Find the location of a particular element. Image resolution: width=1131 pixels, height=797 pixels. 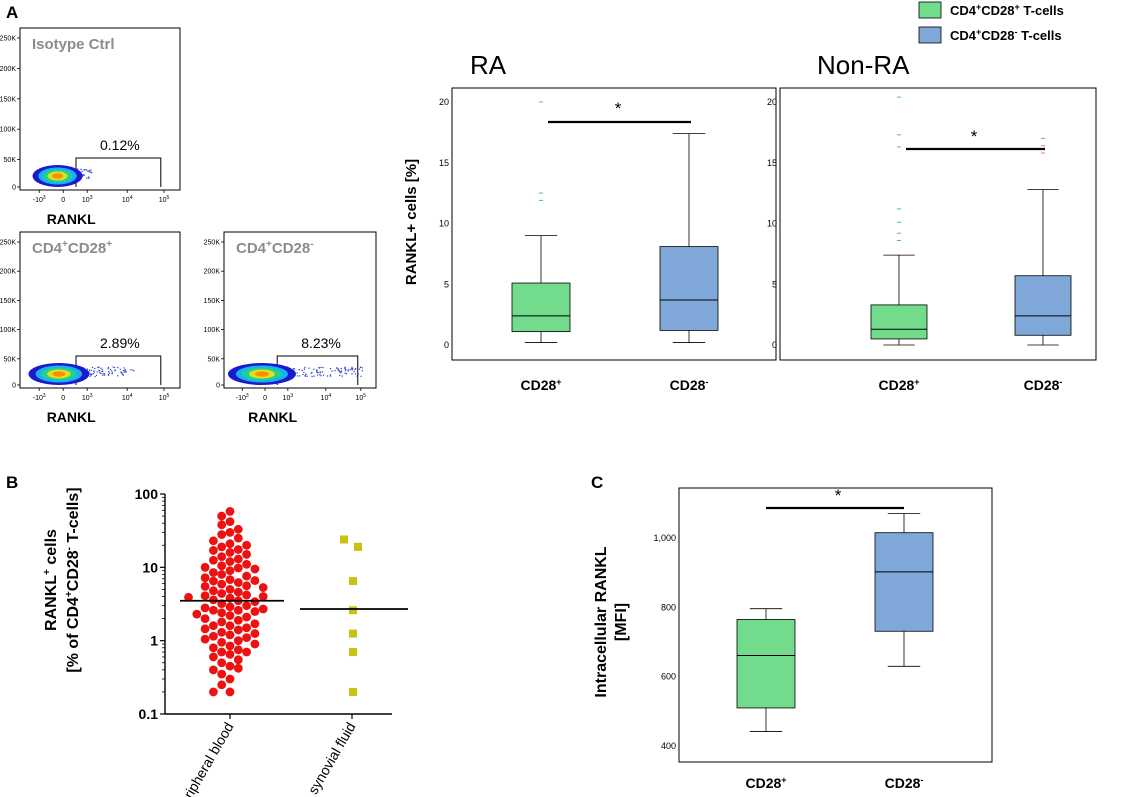

flow-xlabel: RANKL is located at coordinates (71, 219).